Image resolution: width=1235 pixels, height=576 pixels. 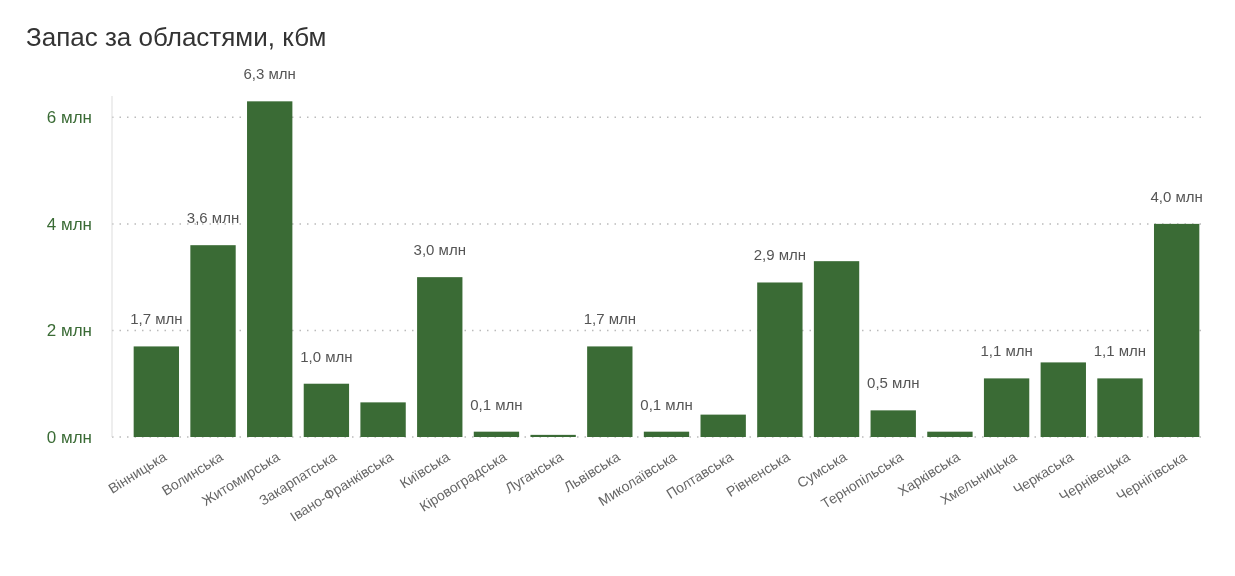 I want to click on data-label: 3,0 млн, so click(x=439, y=250).